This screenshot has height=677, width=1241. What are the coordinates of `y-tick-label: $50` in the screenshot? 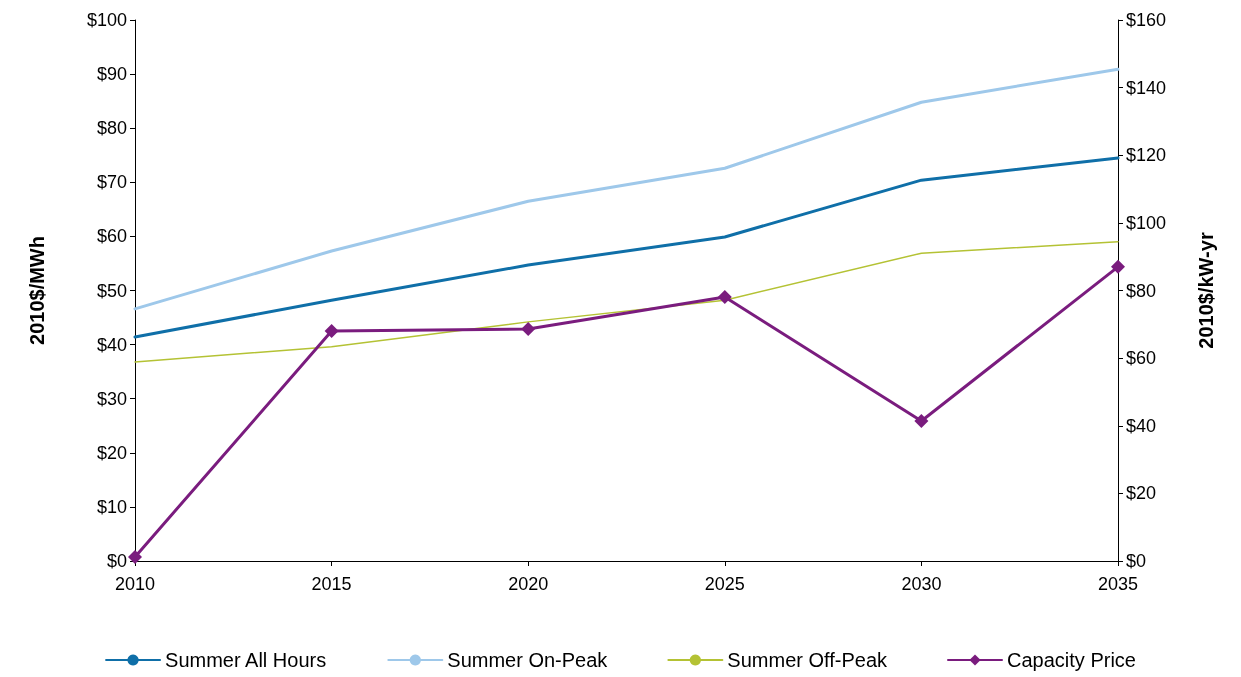 It's located at (111, 290).